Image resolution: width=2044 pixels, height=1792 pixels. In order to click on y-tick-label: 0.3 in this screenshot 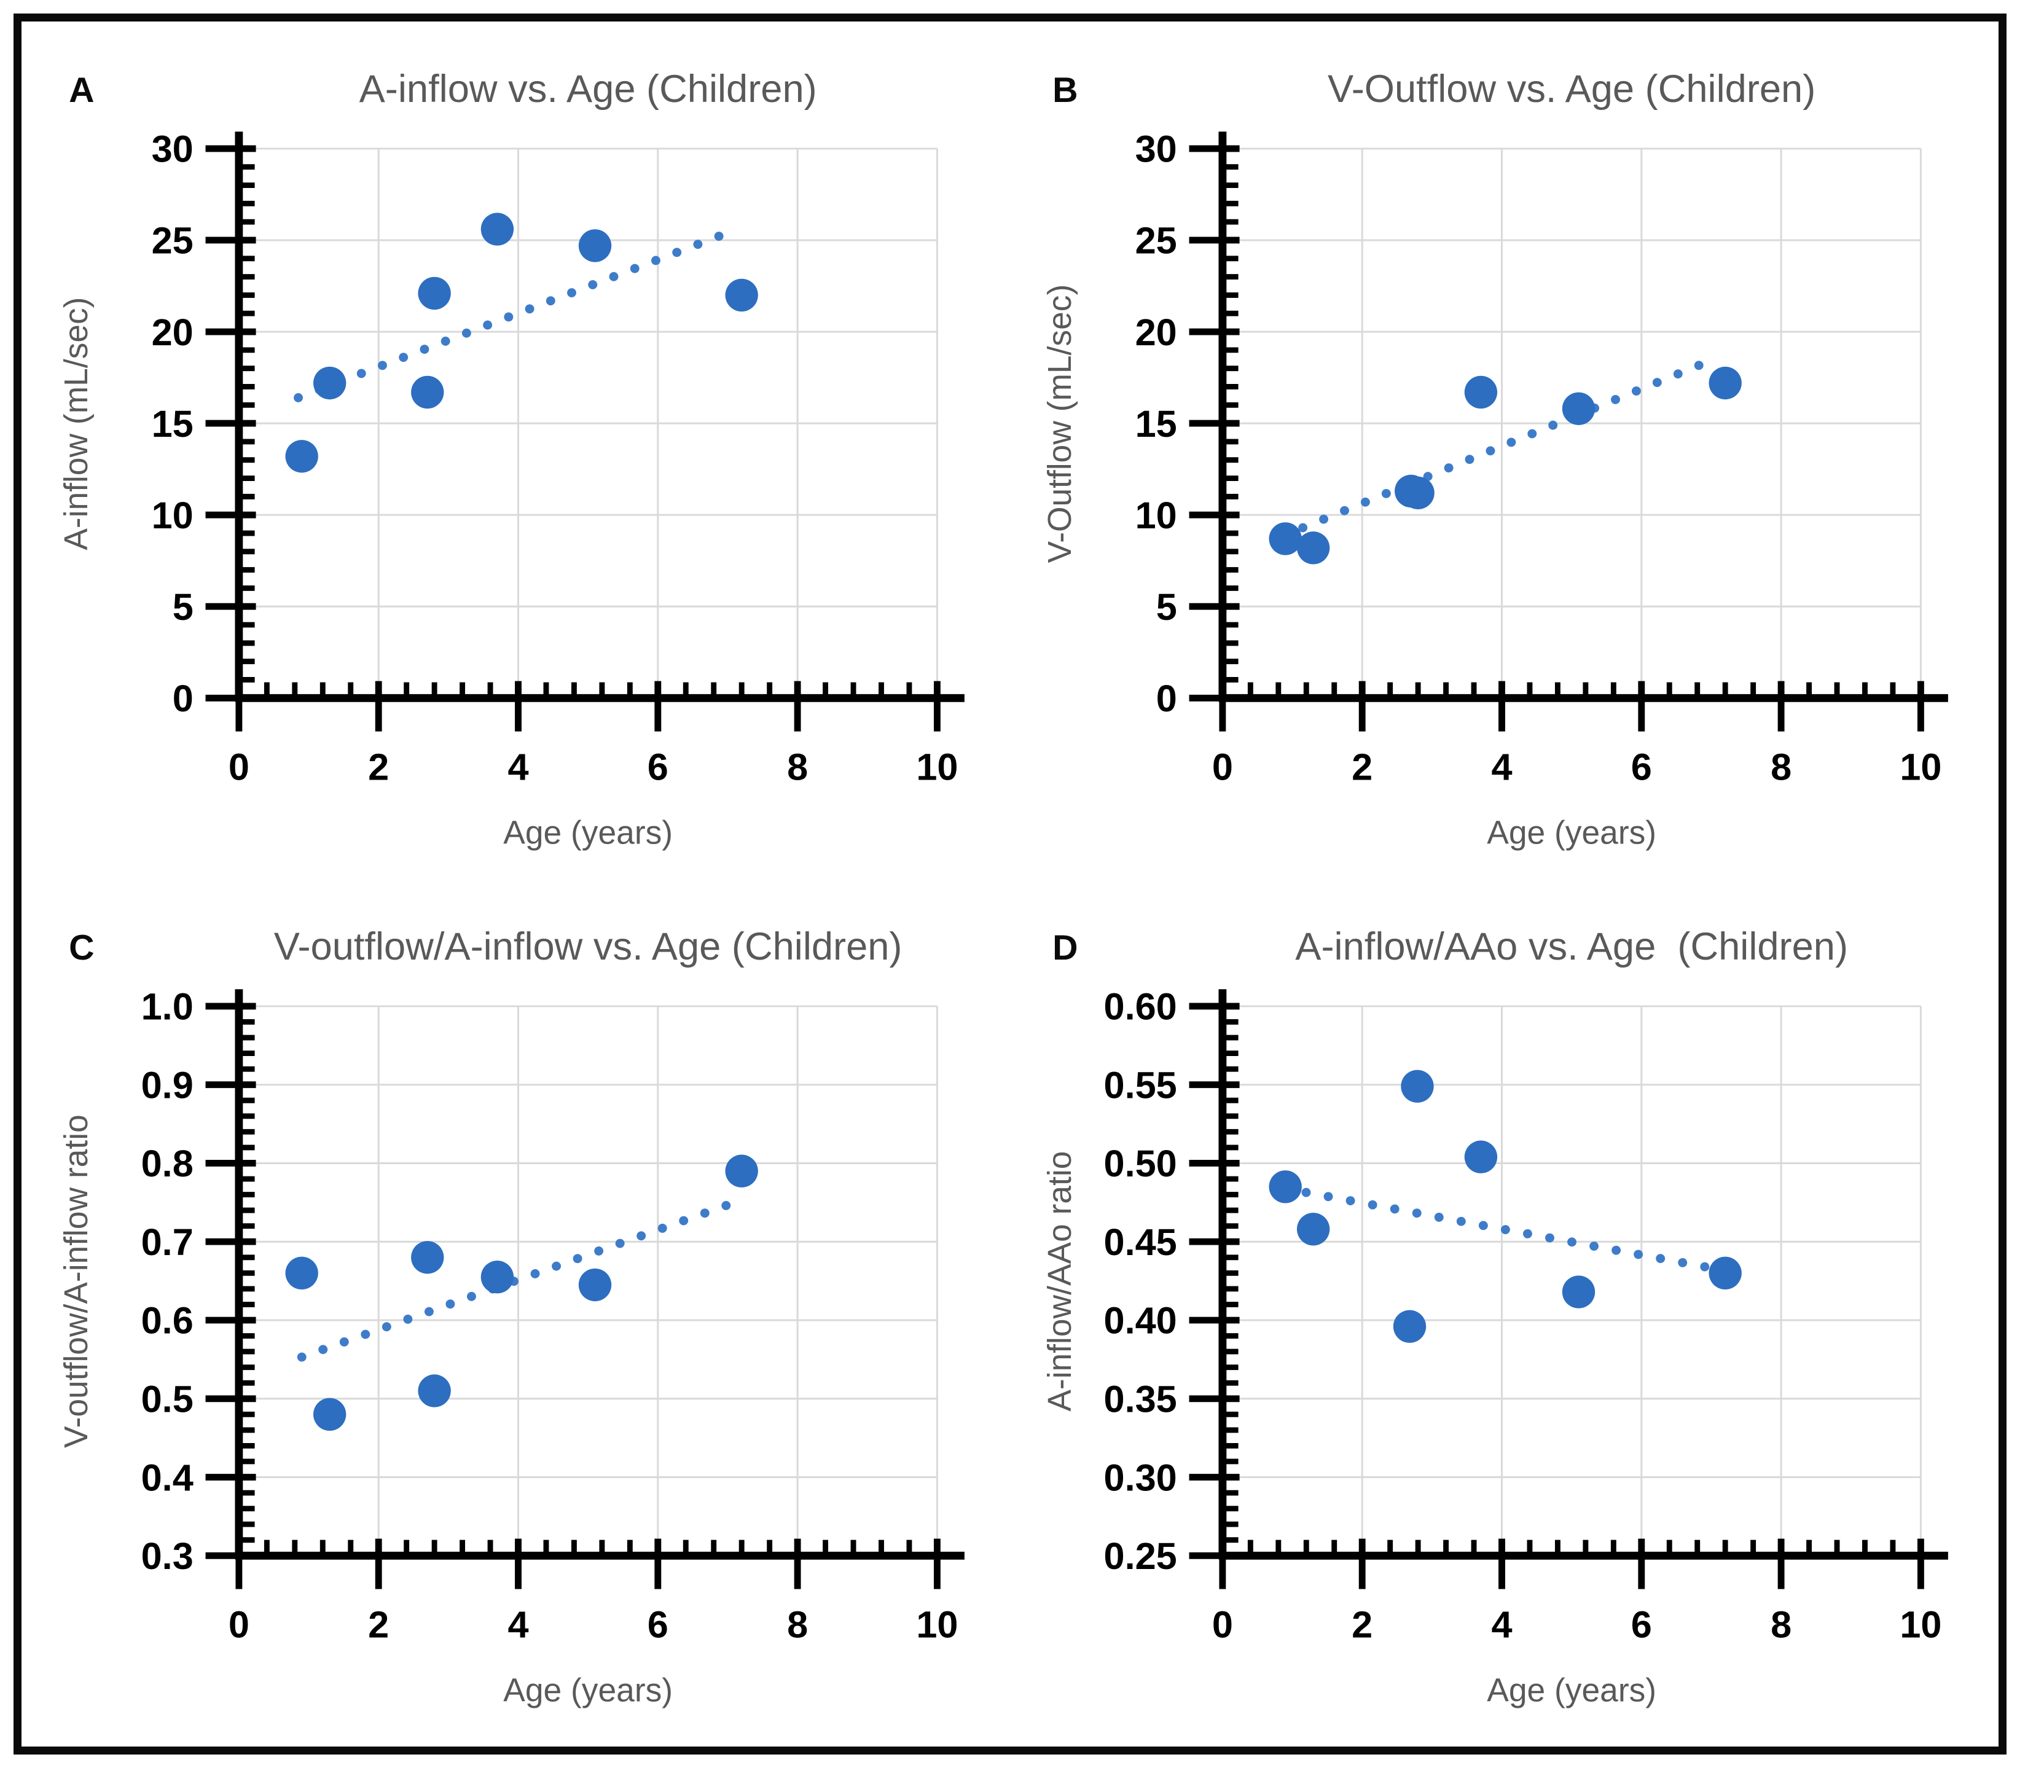, I will do `click(167, 1556)`.